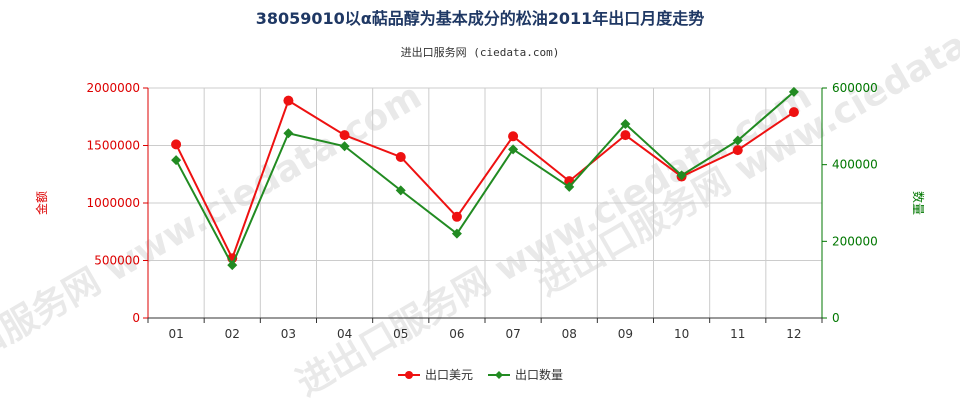  Describe the element at coordinates (512, 334) in the screenshot. I see `x-tick-label: 07` at that location.